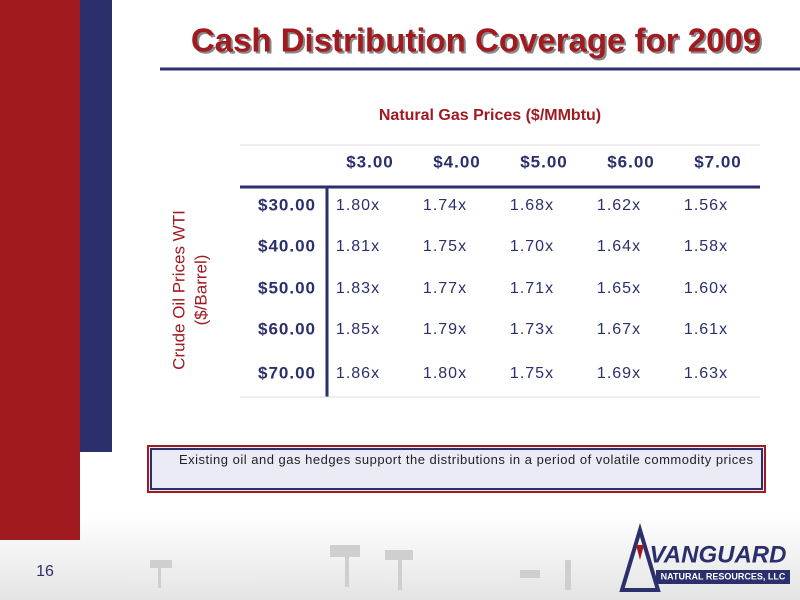 The height and width of the screenshot is (600, 800). I want to click on cell: 1.68x, so click(532, 205).